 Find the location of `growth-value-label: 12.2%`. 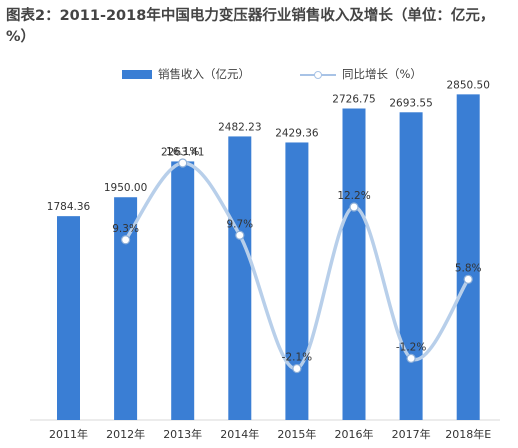

growth-value-label: 12.2% is located at coordinates (353, 196).